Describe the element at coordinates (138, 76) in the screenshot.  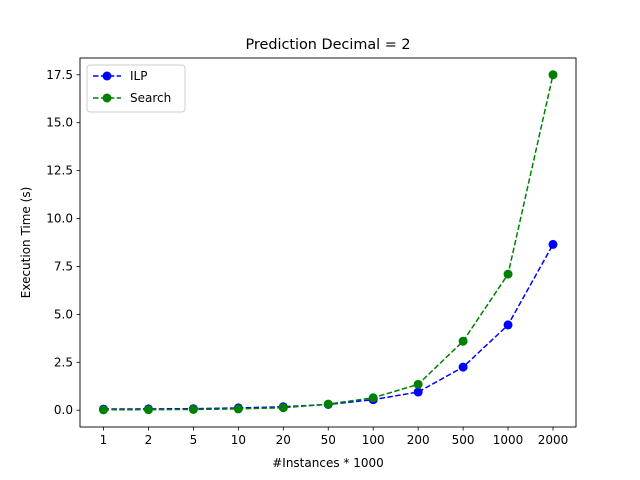
I see `legend-ilp-label: ILP` at that location.